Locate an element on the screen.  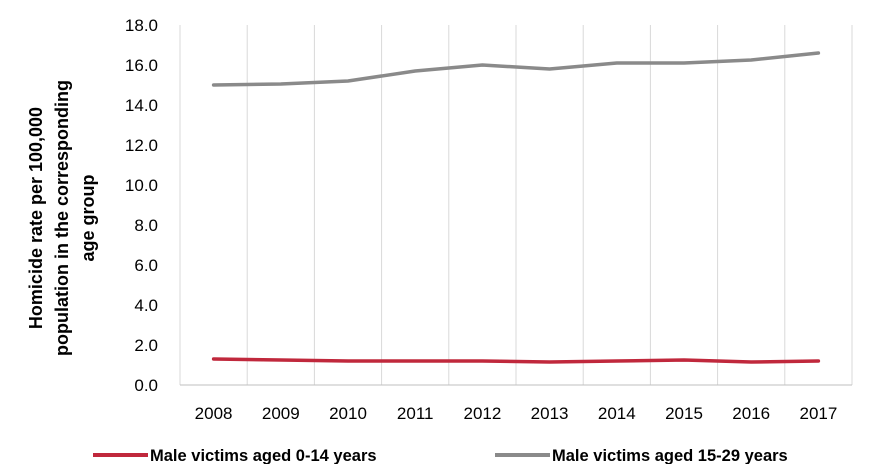
x-tick-label: 2015 is located at coordinates (684, 413).